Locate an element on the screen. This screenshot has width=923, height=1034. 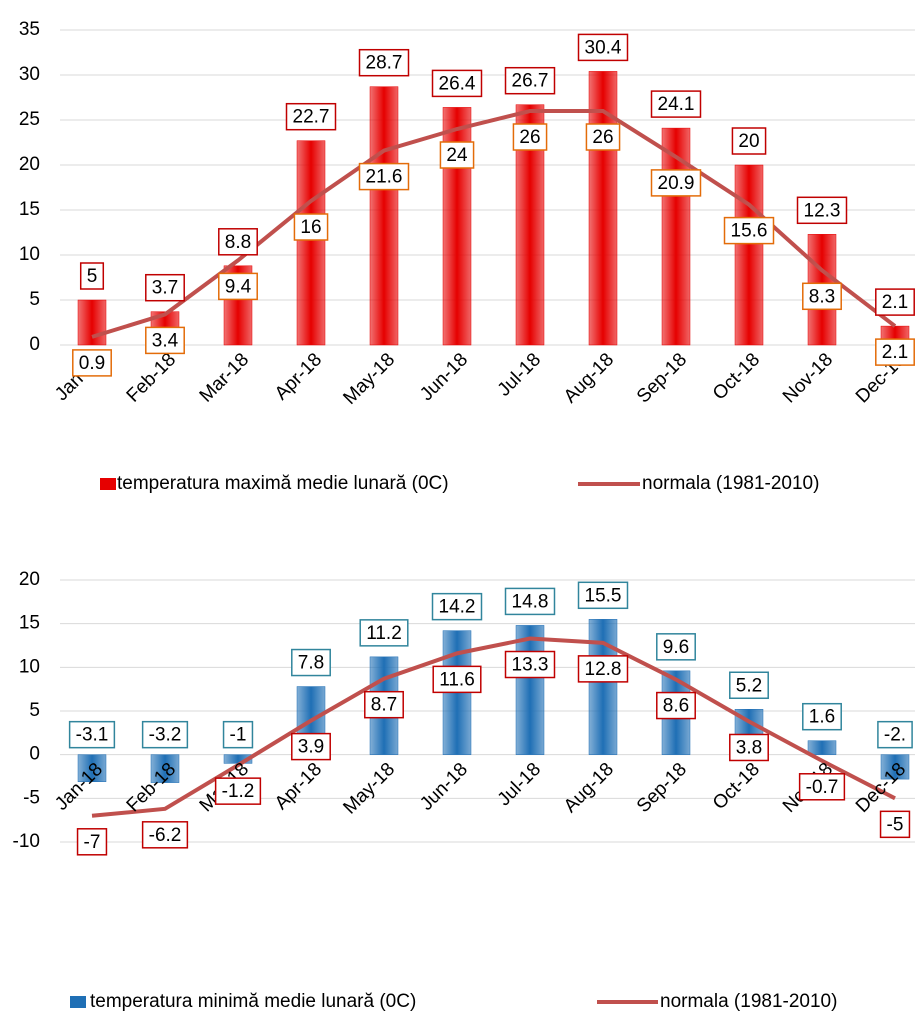
data-label: 11.2 is located at coordinates (384, 633).